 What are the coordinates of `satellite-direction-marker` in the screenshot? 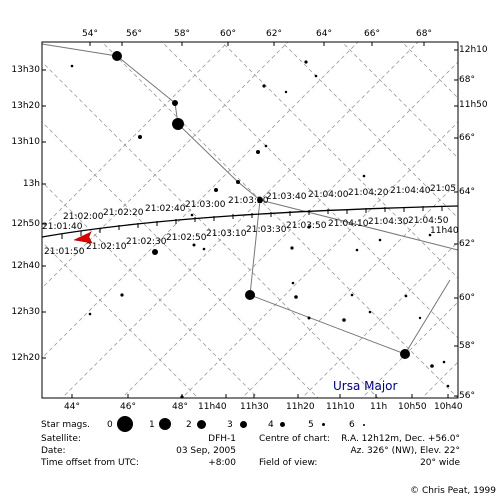 It's located at (83, 237).